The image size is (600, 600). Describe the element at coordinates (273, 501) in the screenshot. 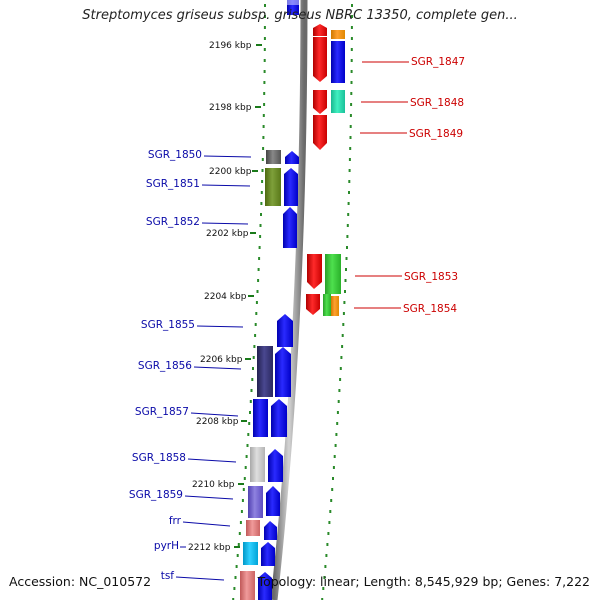

I see `gene-sgr-1859-blue` at that location.